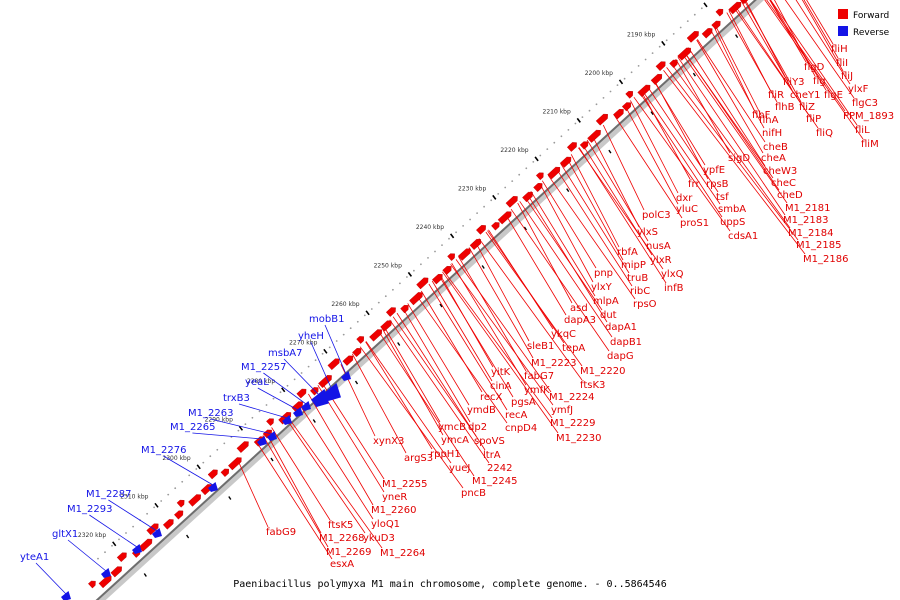 This screenshot has width=900, height=600. What do you see at coordinates (455, 440) in the screenshot?
I see `forward-gene-label: ymcA` at bounding box center [455, 440].